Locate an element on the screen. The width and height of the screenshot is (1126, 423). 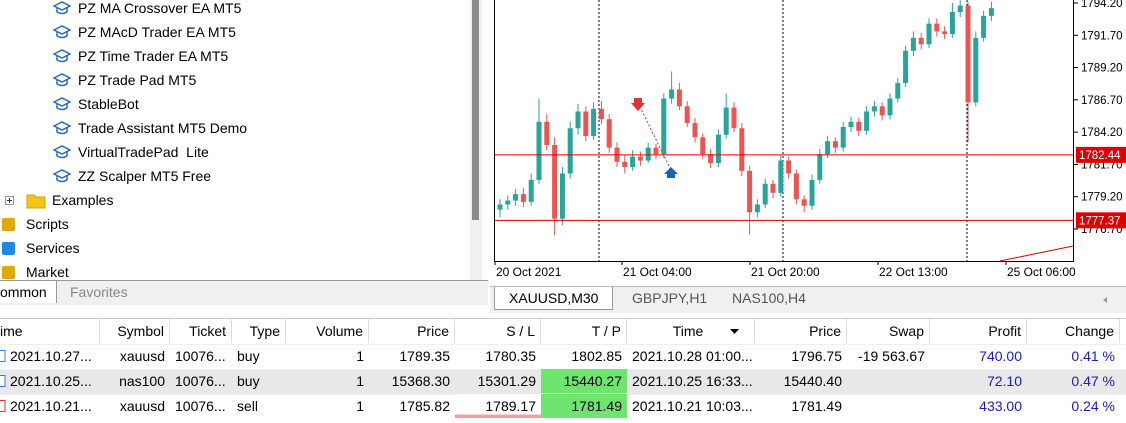
chart-tab: XAUUSD,M30 is located at coordinates (554, 298).